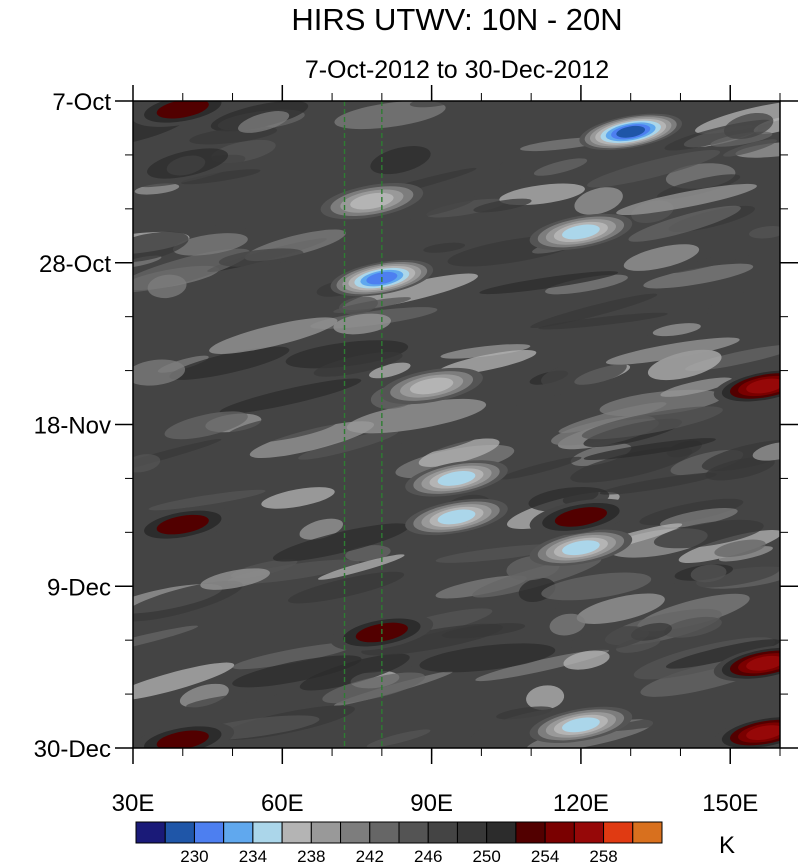 The width and height of the screenshot is (800, 863). Describe the element at coordinates (370, 855) in the screenshot. I see `colorbar-tick-label: 242` at that location.